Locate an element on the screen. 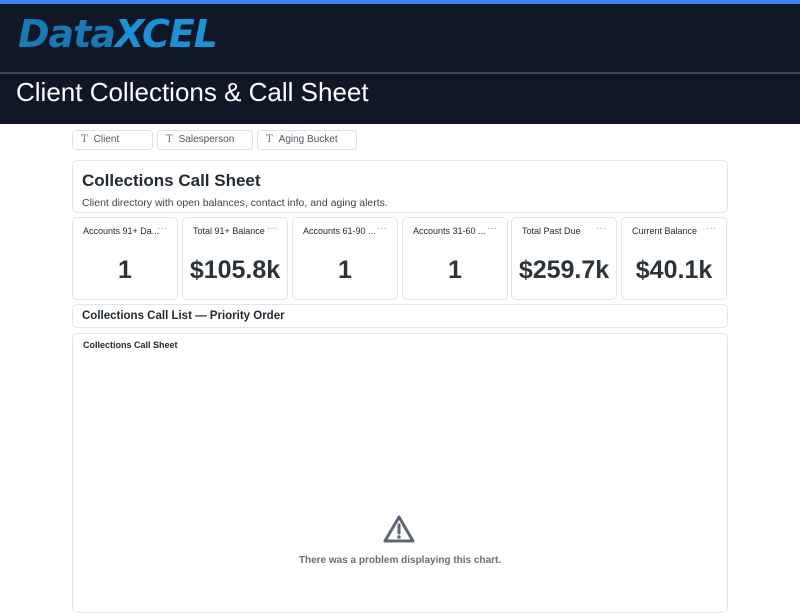 The width and height of the screenshot is (800, 613). kpi-card: Current Balance ··· $40.1k is located at coordinates (674, 258).